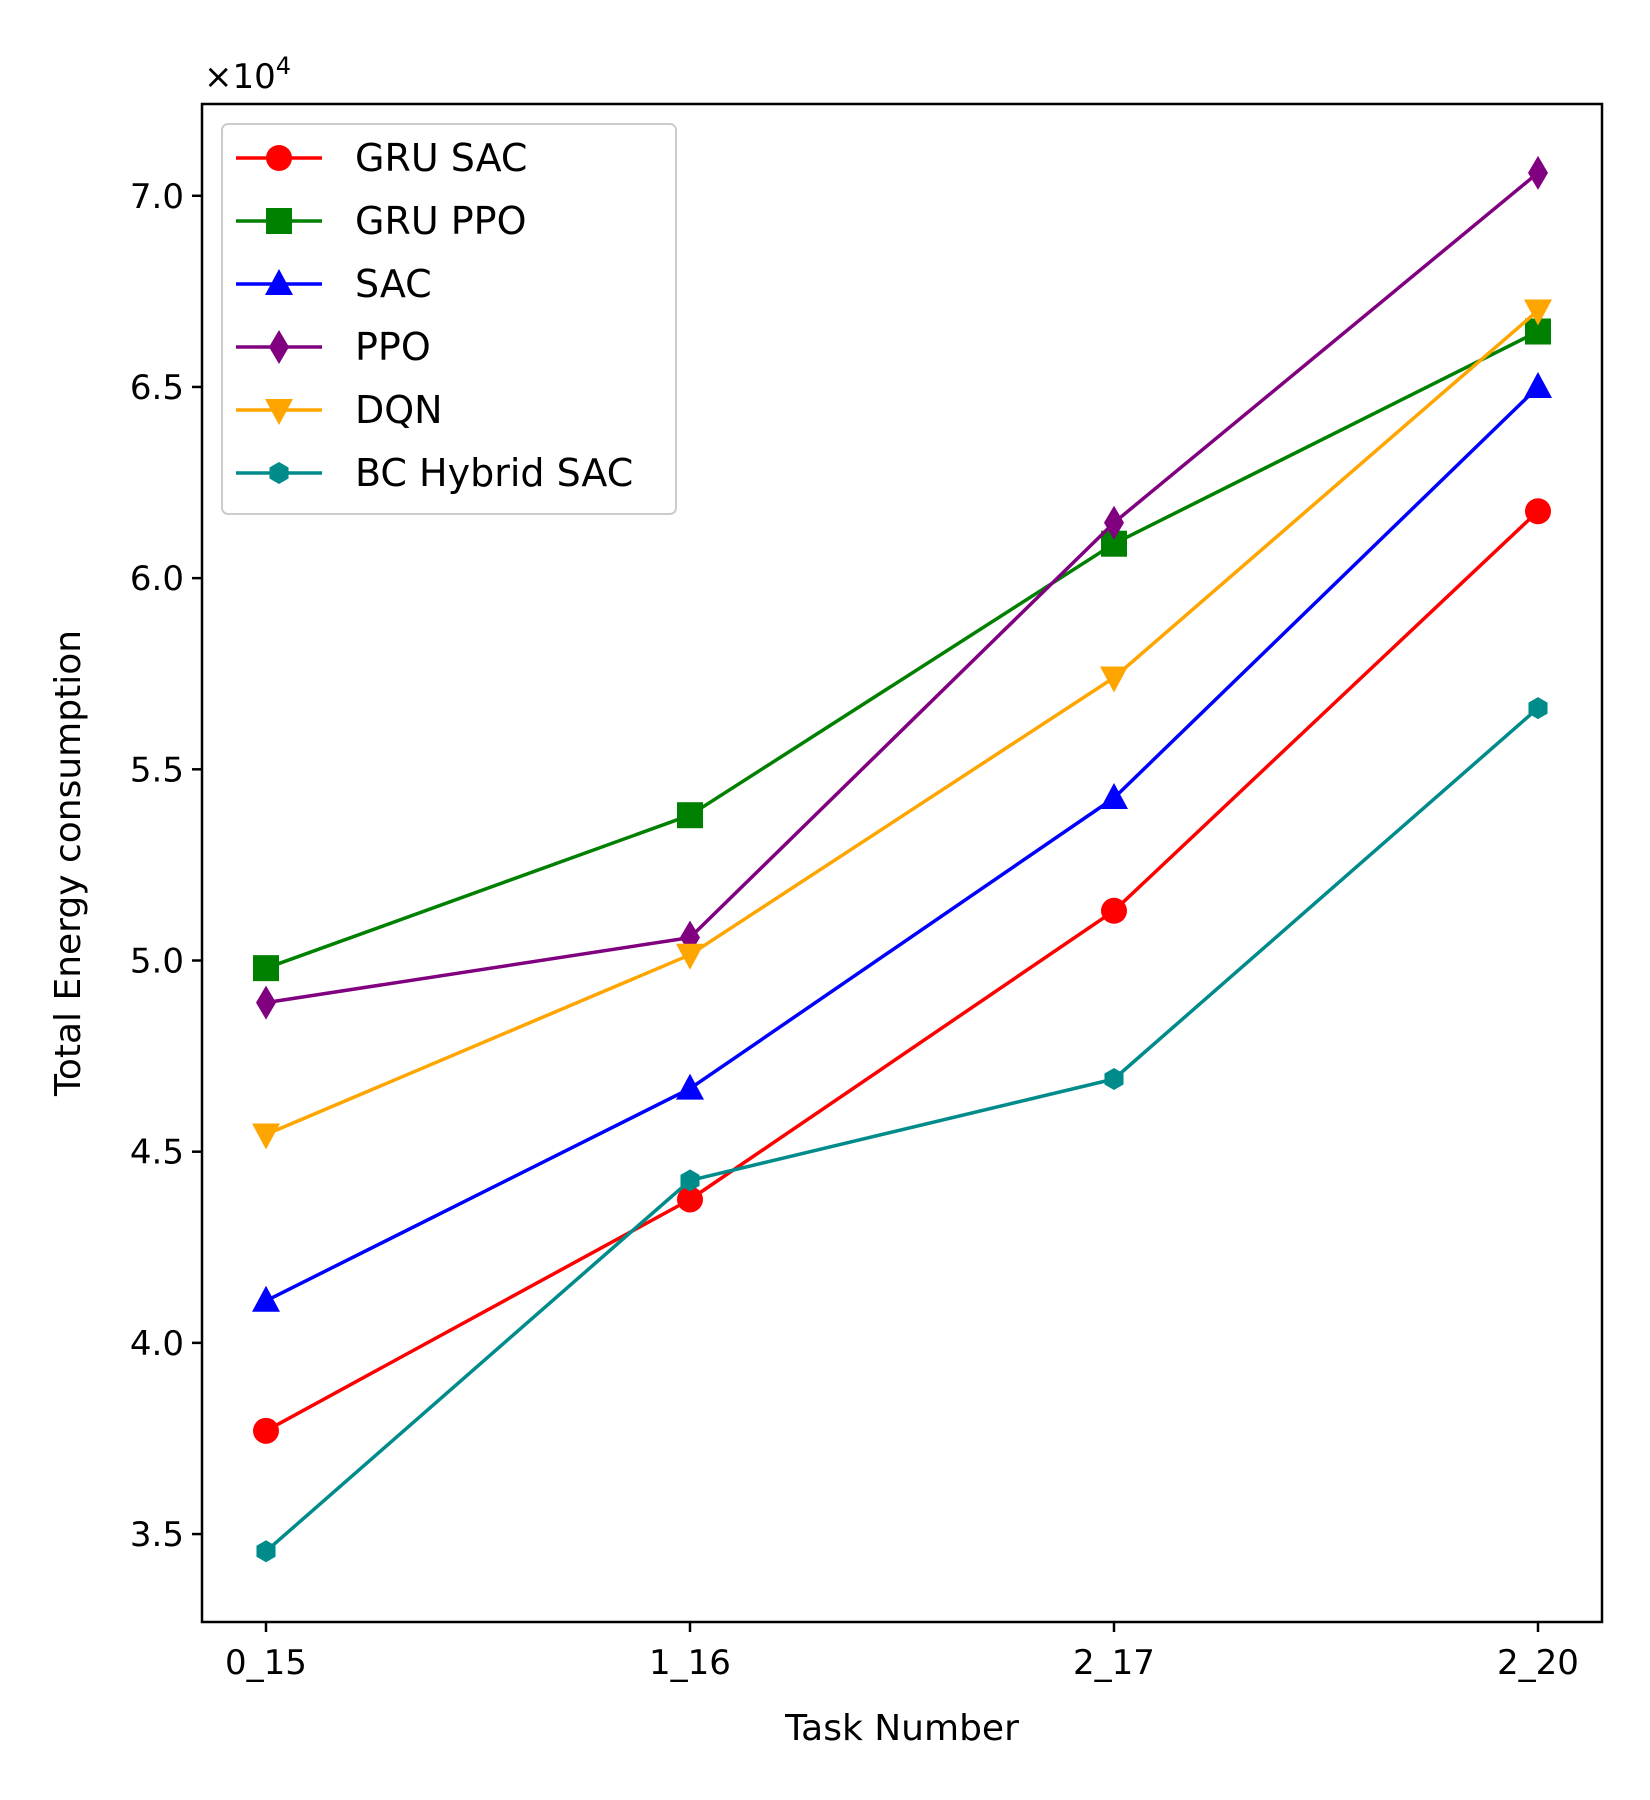 This screenshot has width=1650, height=1800. I want to click on legend-marker-gru-ppo, so click(279, 221).